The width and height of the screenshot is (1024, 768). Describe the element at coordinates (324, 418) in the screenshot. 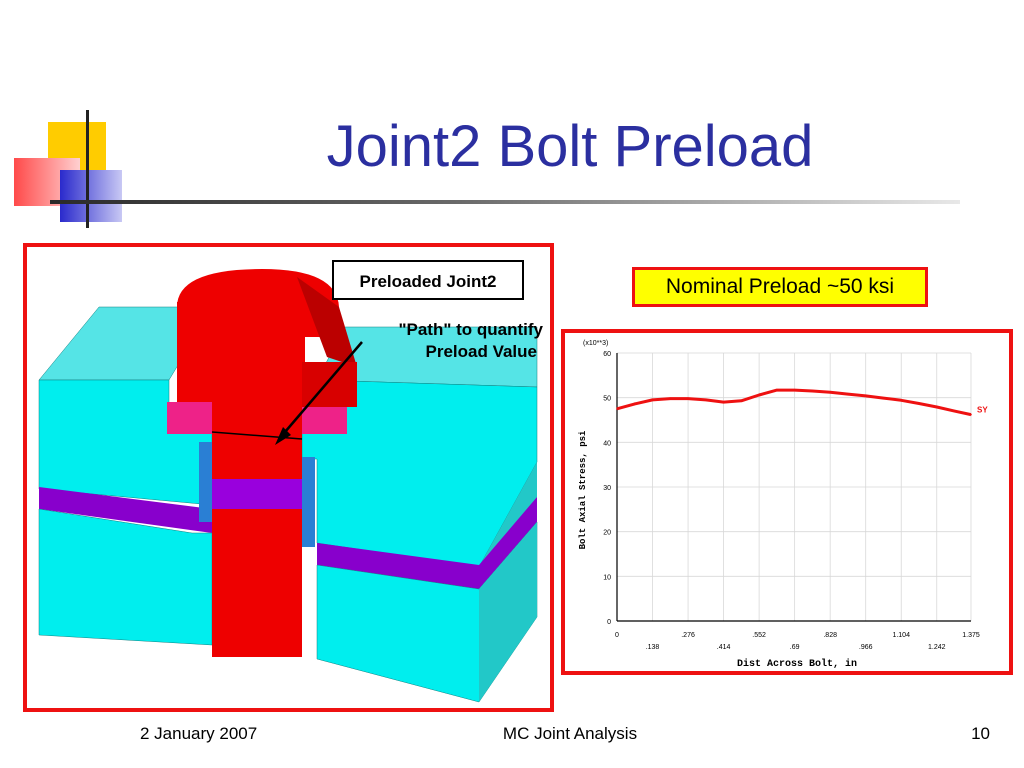

I see `right-washer` at that location.